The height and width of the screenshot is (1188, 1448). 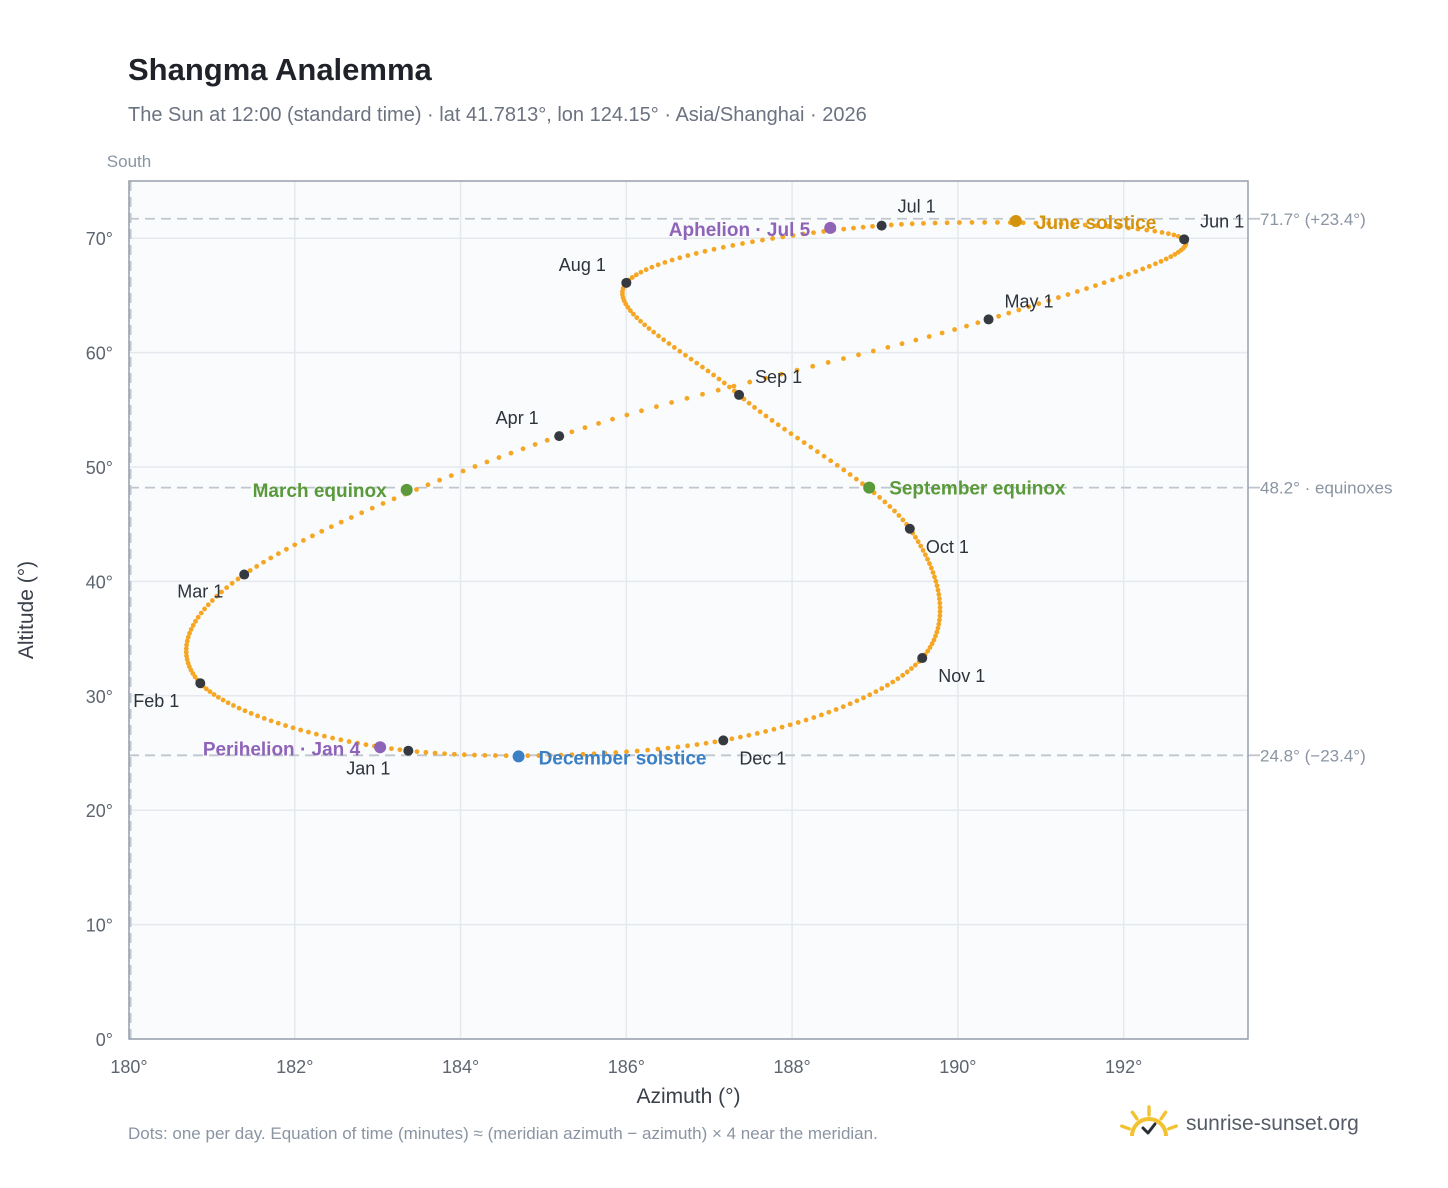 I want to click on reference-line-label: 24.8° (−23.4°), so click(x=1313, y=755).